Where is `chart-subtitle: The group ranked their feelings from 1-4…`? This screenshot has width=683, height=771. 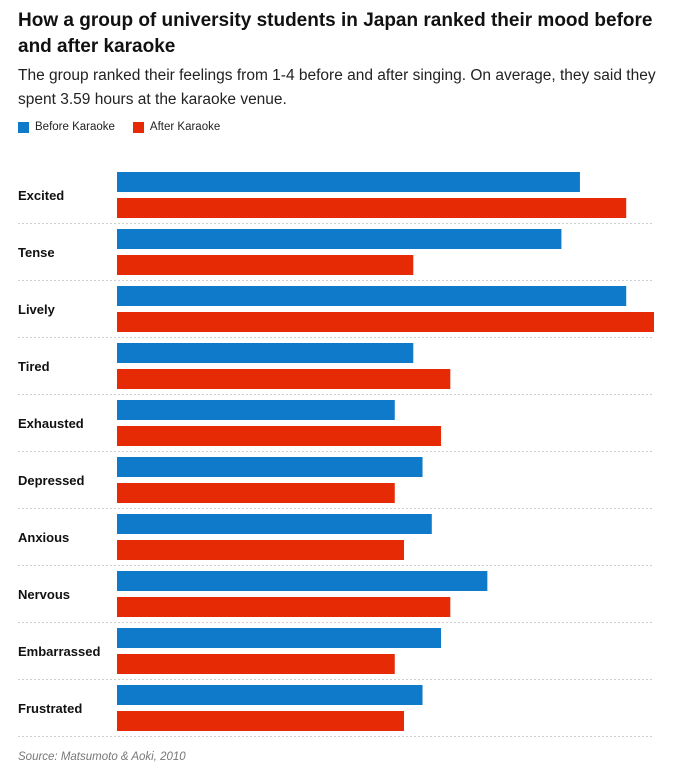
chart-subtitle: The group ranked their feelings from 1-4… is located at coordinates (337, 87).